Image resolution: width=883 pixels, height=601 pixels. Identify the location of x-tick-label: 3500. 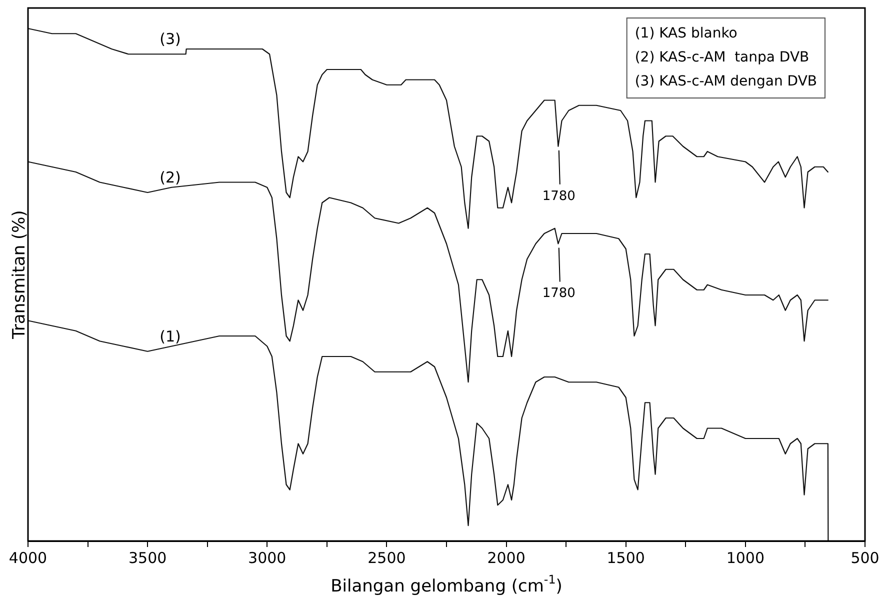
(147, 557).